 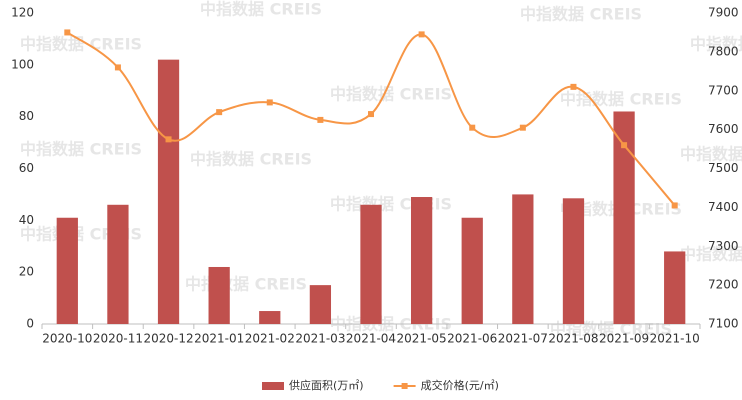 I want to click on y2-tick-label: 7600, so click(x=723, y=129).